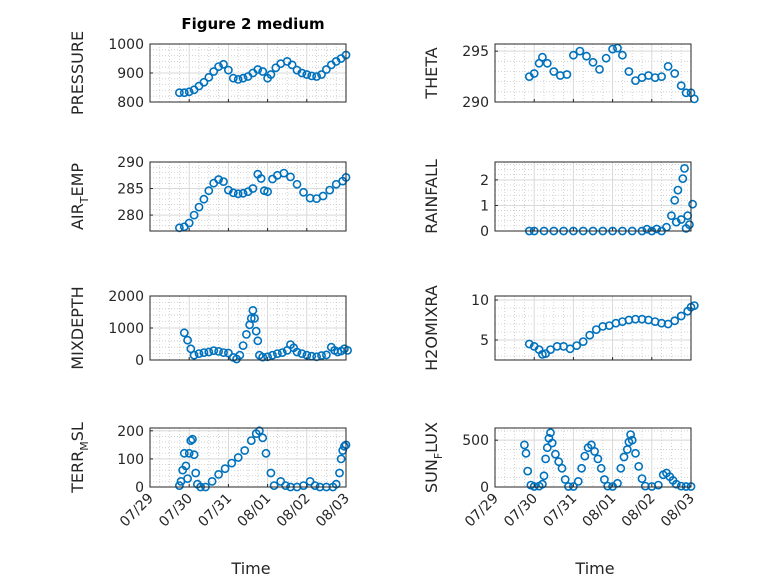  I want to click on plot-area, so click(248, 196).